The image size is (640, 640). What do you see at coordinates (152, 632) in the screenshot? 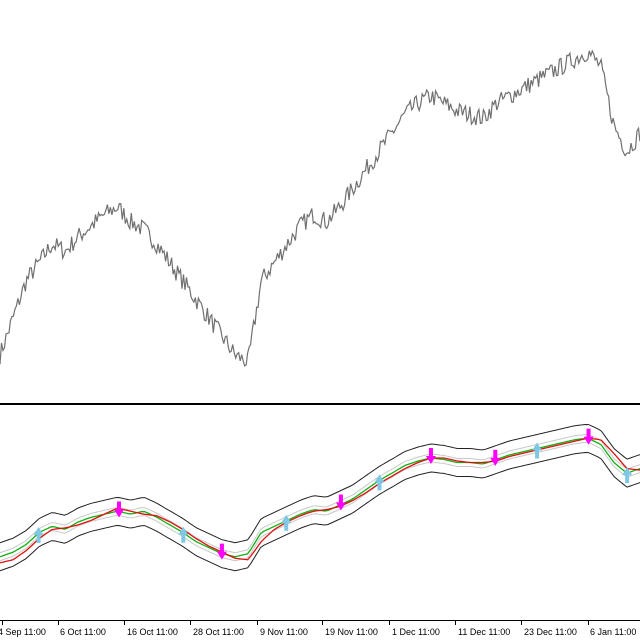
I see `time-label: 16 Oct 11:00` at bounding box center [152, 632].